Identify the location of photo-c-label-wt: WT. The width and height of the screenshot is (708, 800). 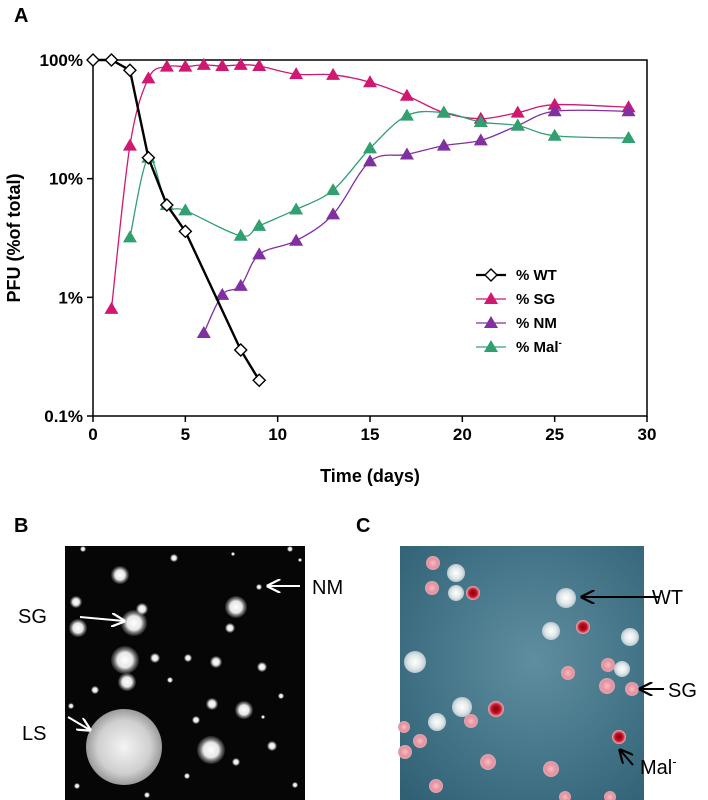
(667, 598).